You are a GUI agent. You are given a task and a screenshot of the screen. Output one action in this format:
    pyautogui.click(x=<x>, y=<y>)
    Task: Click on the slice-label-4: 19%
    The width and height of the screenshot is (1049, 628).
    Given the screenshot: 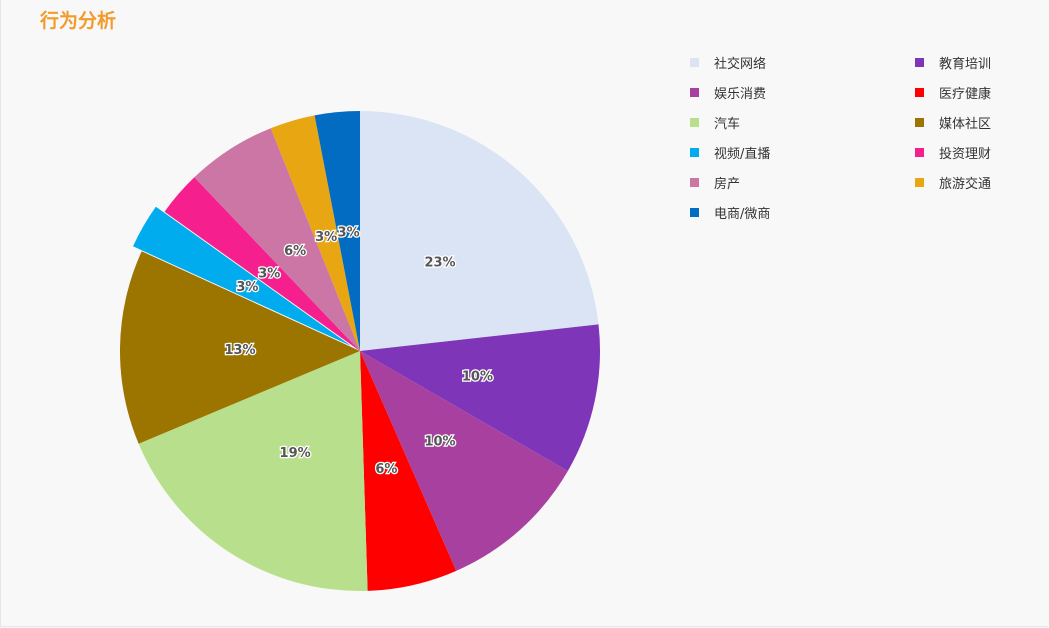 What is the action you would take?
    pyautogui.click(x=295, y=453)
    